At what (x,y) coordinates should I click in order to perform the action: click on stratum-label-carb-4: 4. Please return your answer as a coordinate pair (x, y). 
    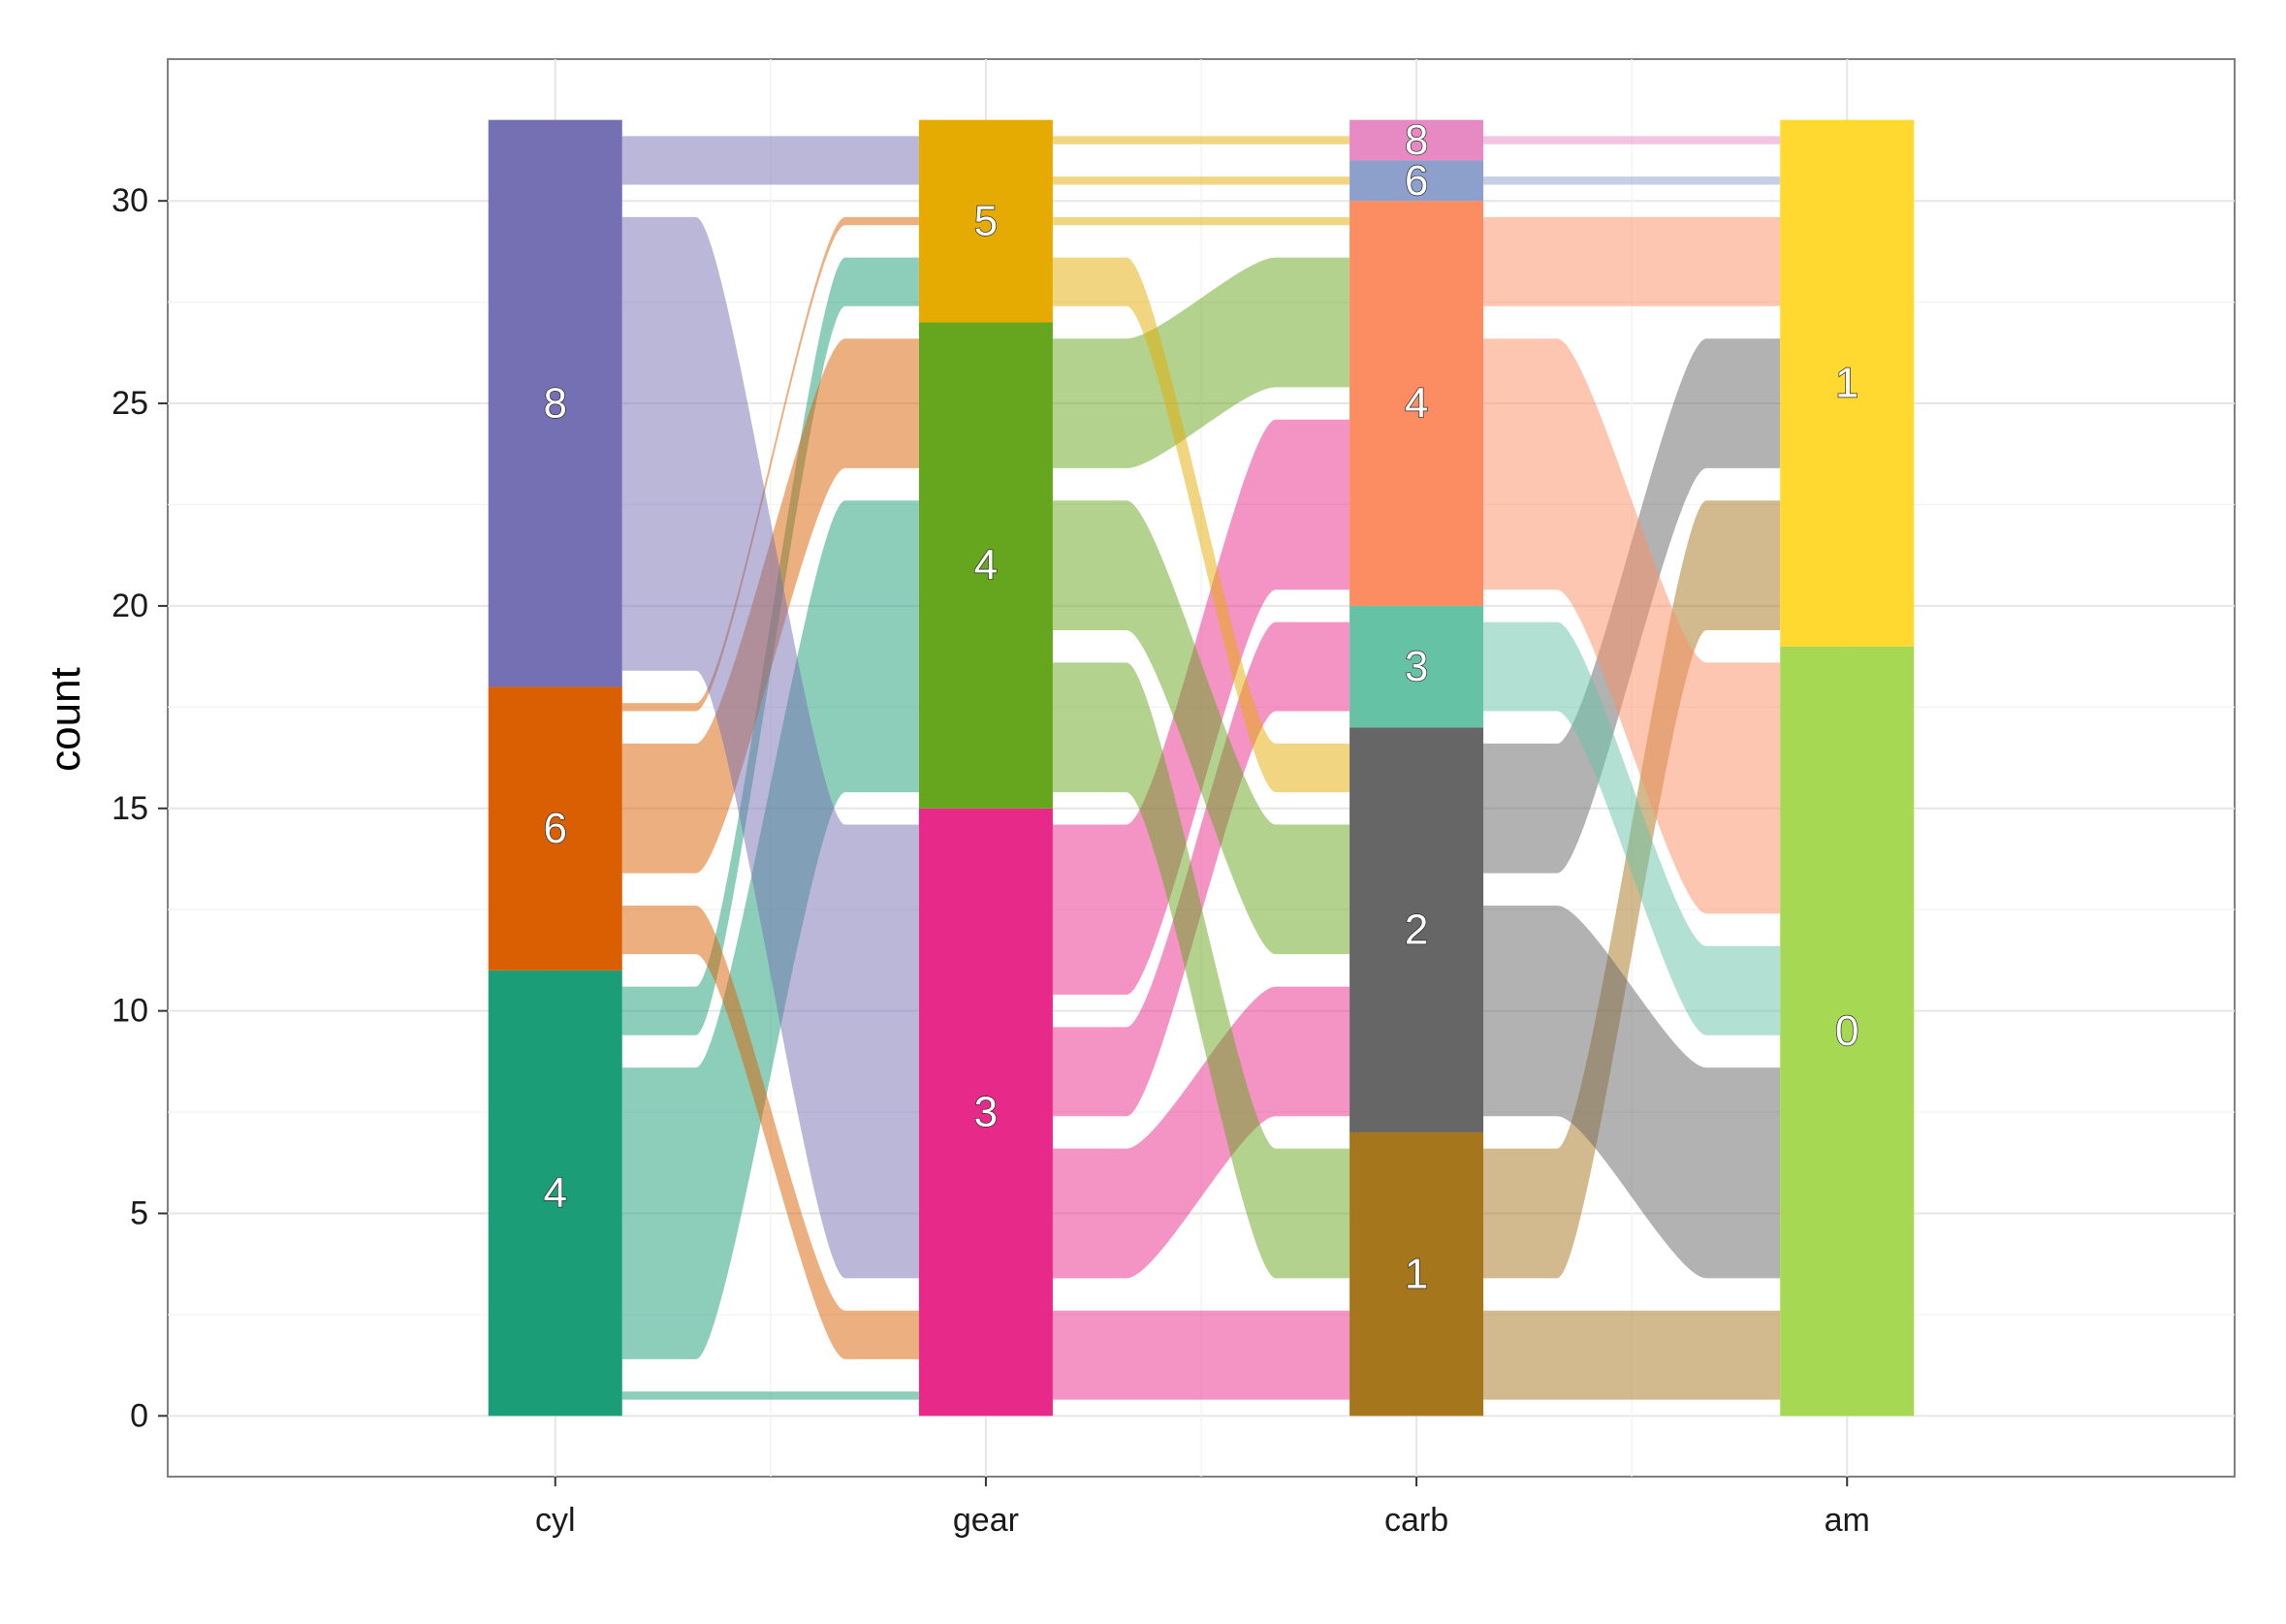
    Looking at the image, I should click on (1416, 404).